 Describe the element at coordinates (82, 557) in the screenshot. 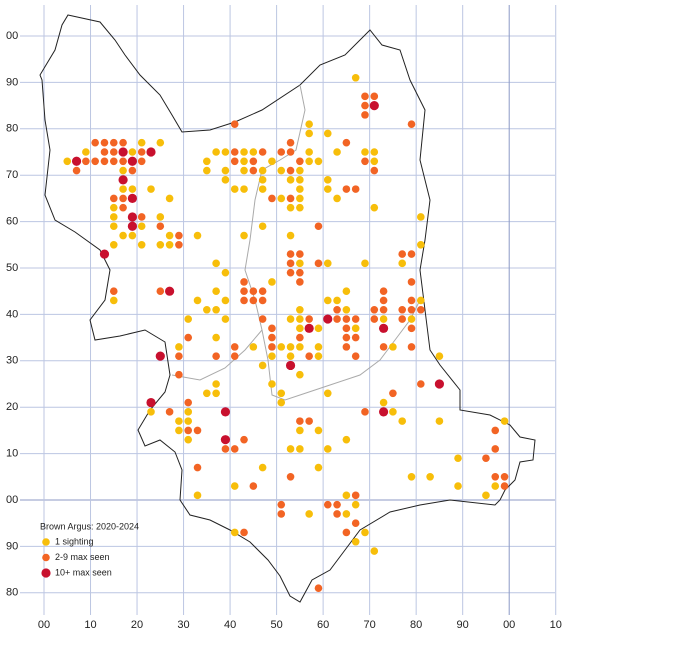

I see `legend-label: 2-9 max seen` at that location.